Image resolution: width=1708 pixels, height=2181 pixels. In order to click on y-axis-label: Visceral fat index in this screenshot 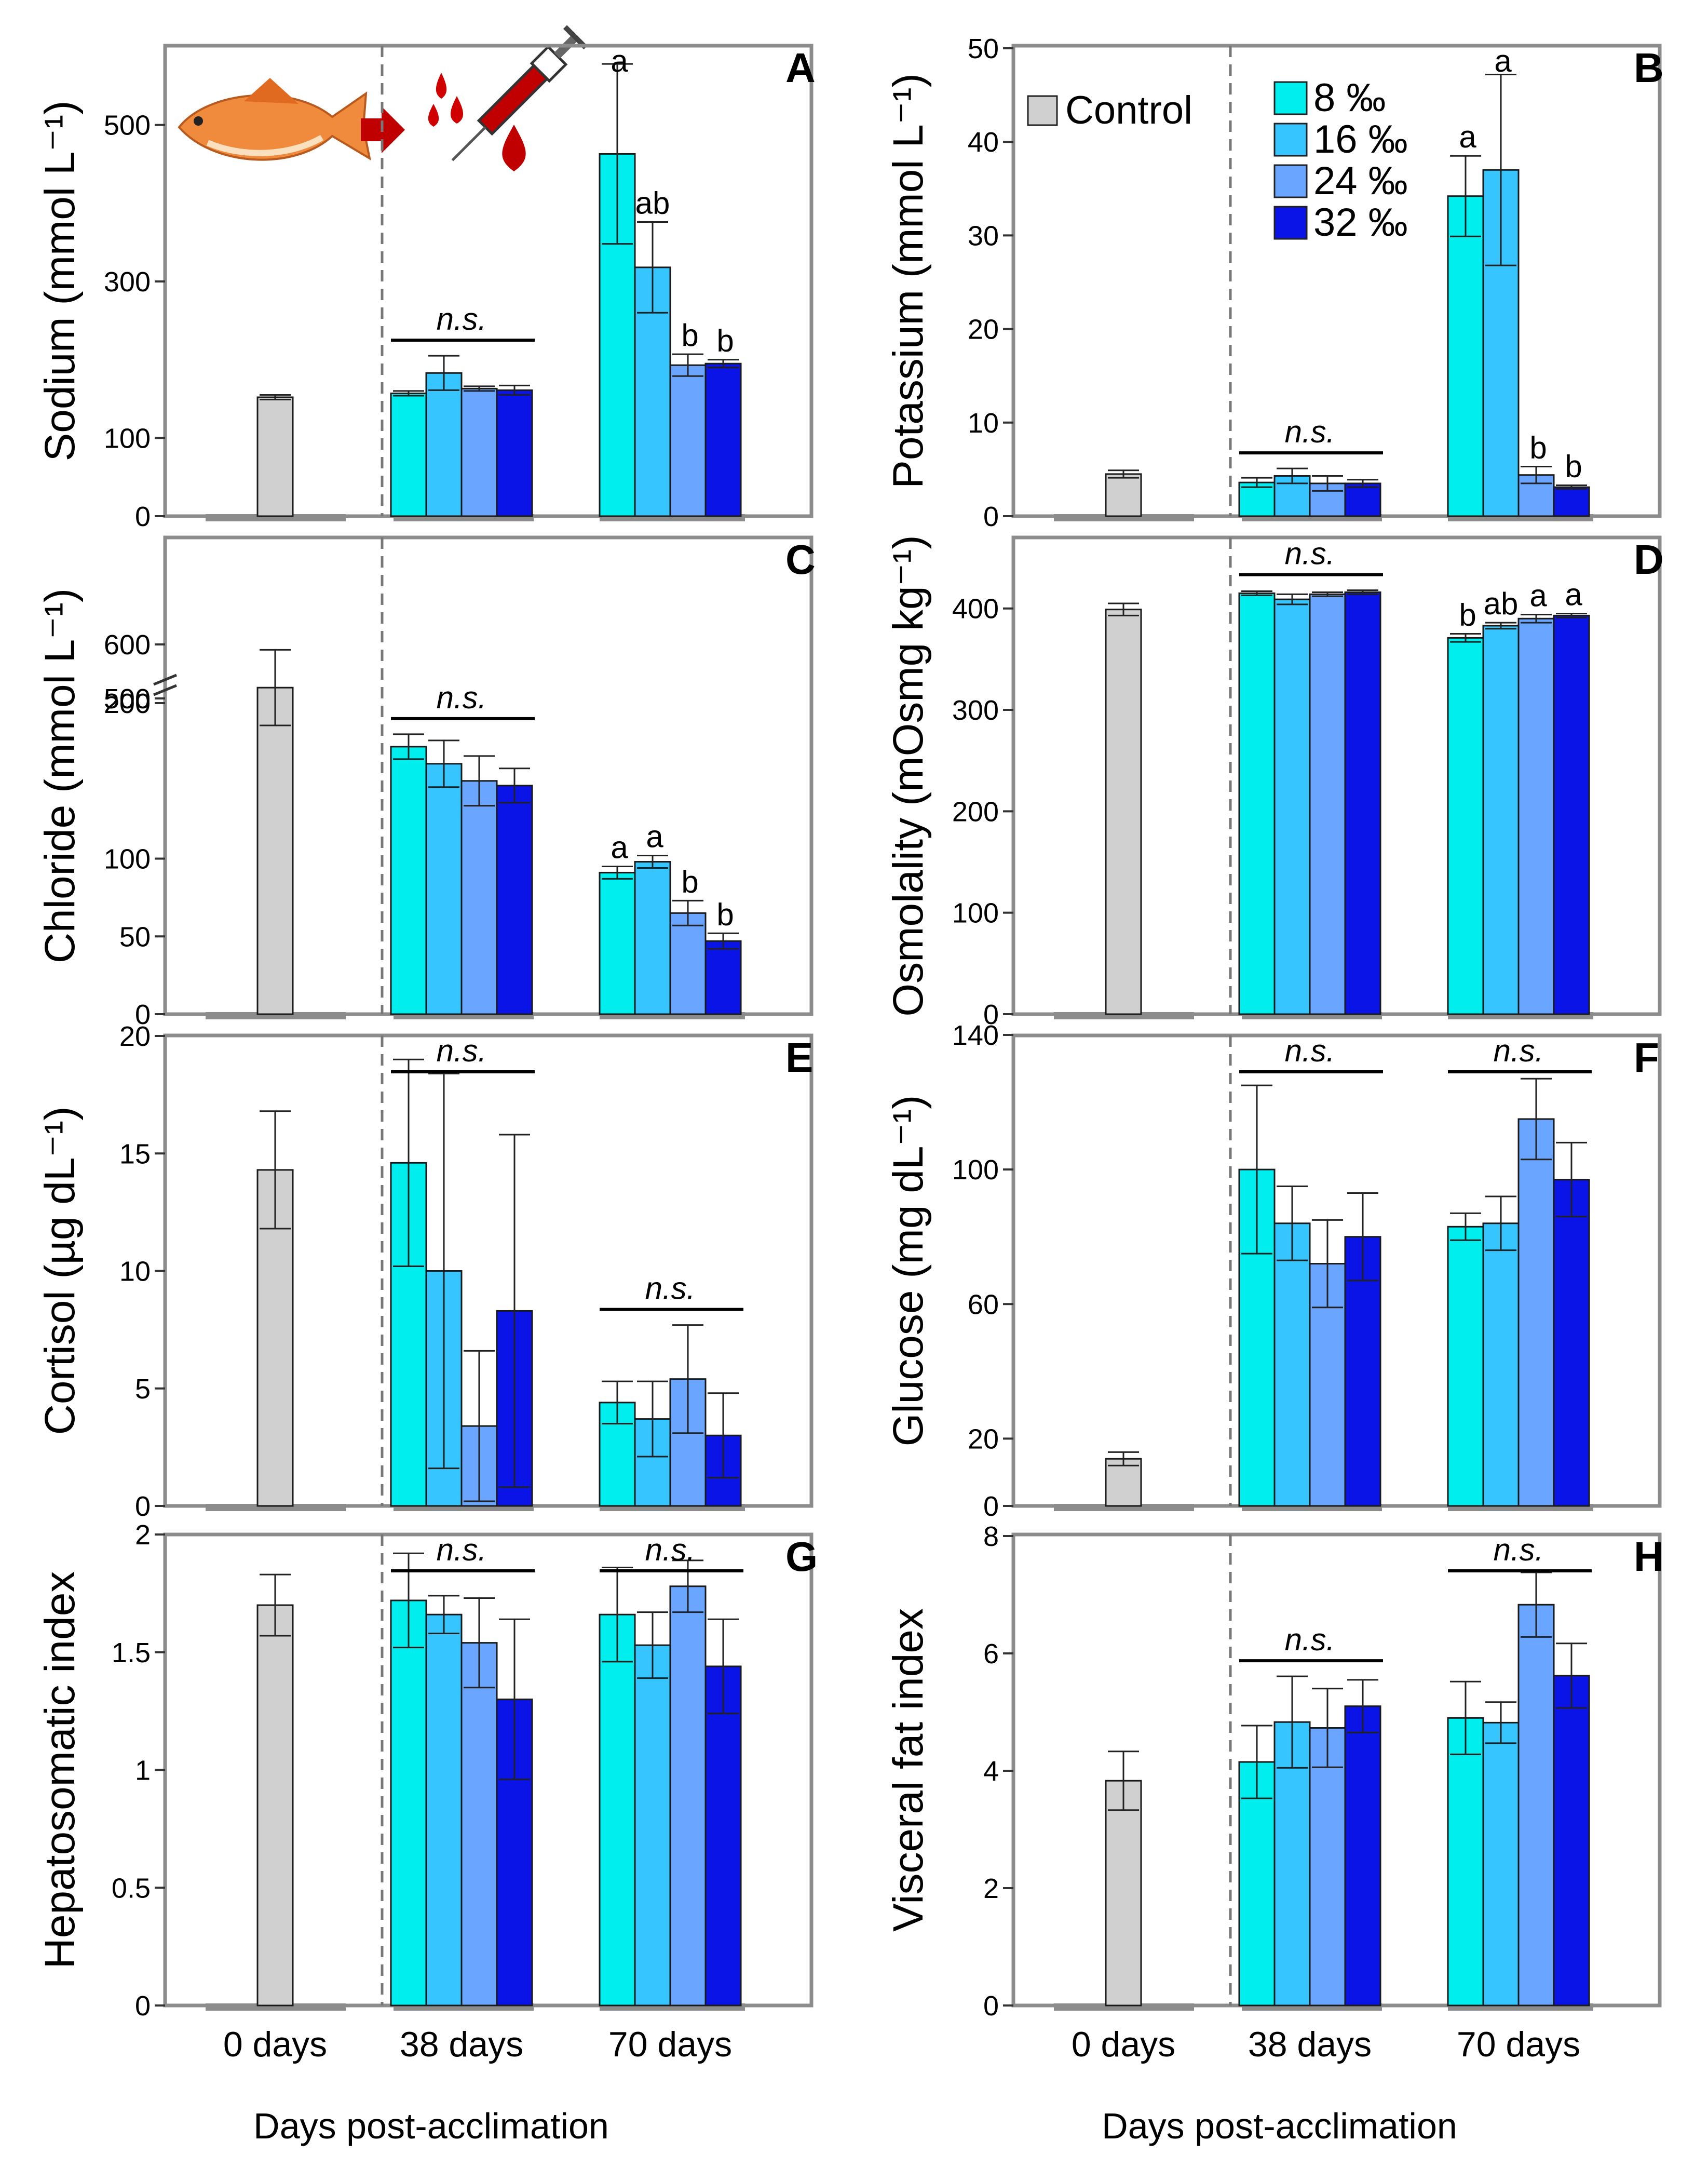, I will do `click(908, 1770)`.